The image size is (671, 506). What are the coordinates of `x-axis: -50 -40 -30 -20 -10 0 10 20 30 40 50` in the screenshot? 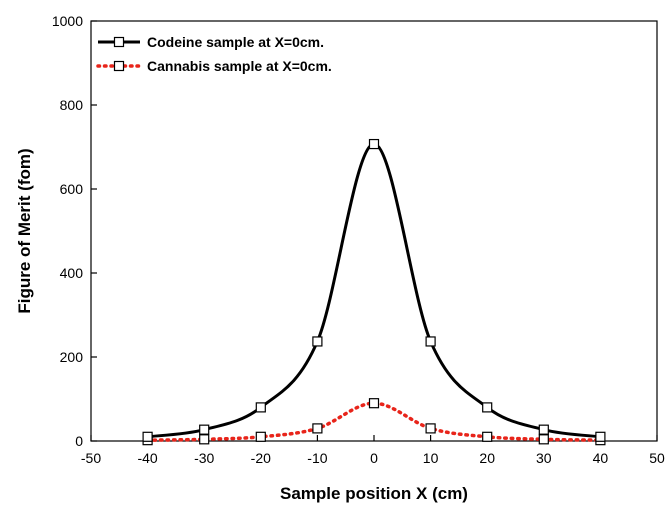 It's located at (373, 450).